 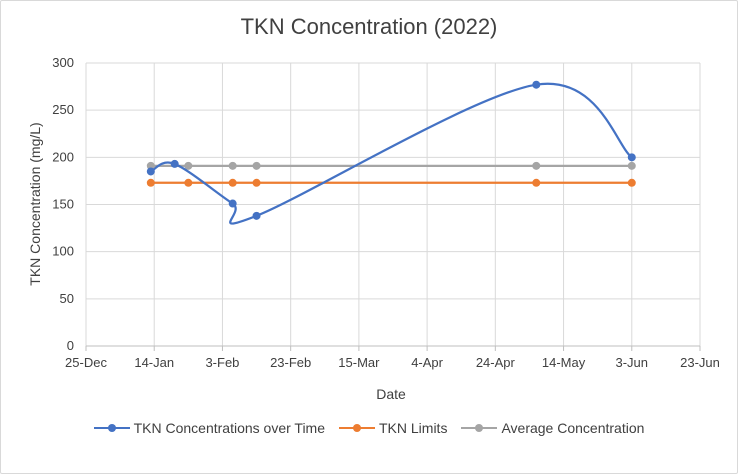 I want to click on y-tick-label: 0, so click(x=70, y=345).